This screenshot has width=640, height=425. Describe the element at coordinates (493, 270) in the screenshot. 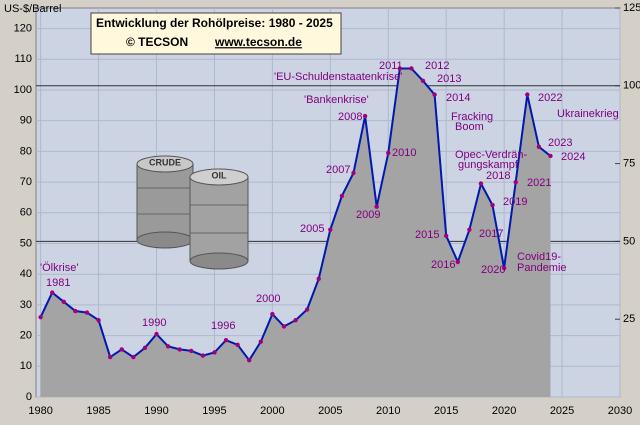

I see `annotation: 2020` at that location.